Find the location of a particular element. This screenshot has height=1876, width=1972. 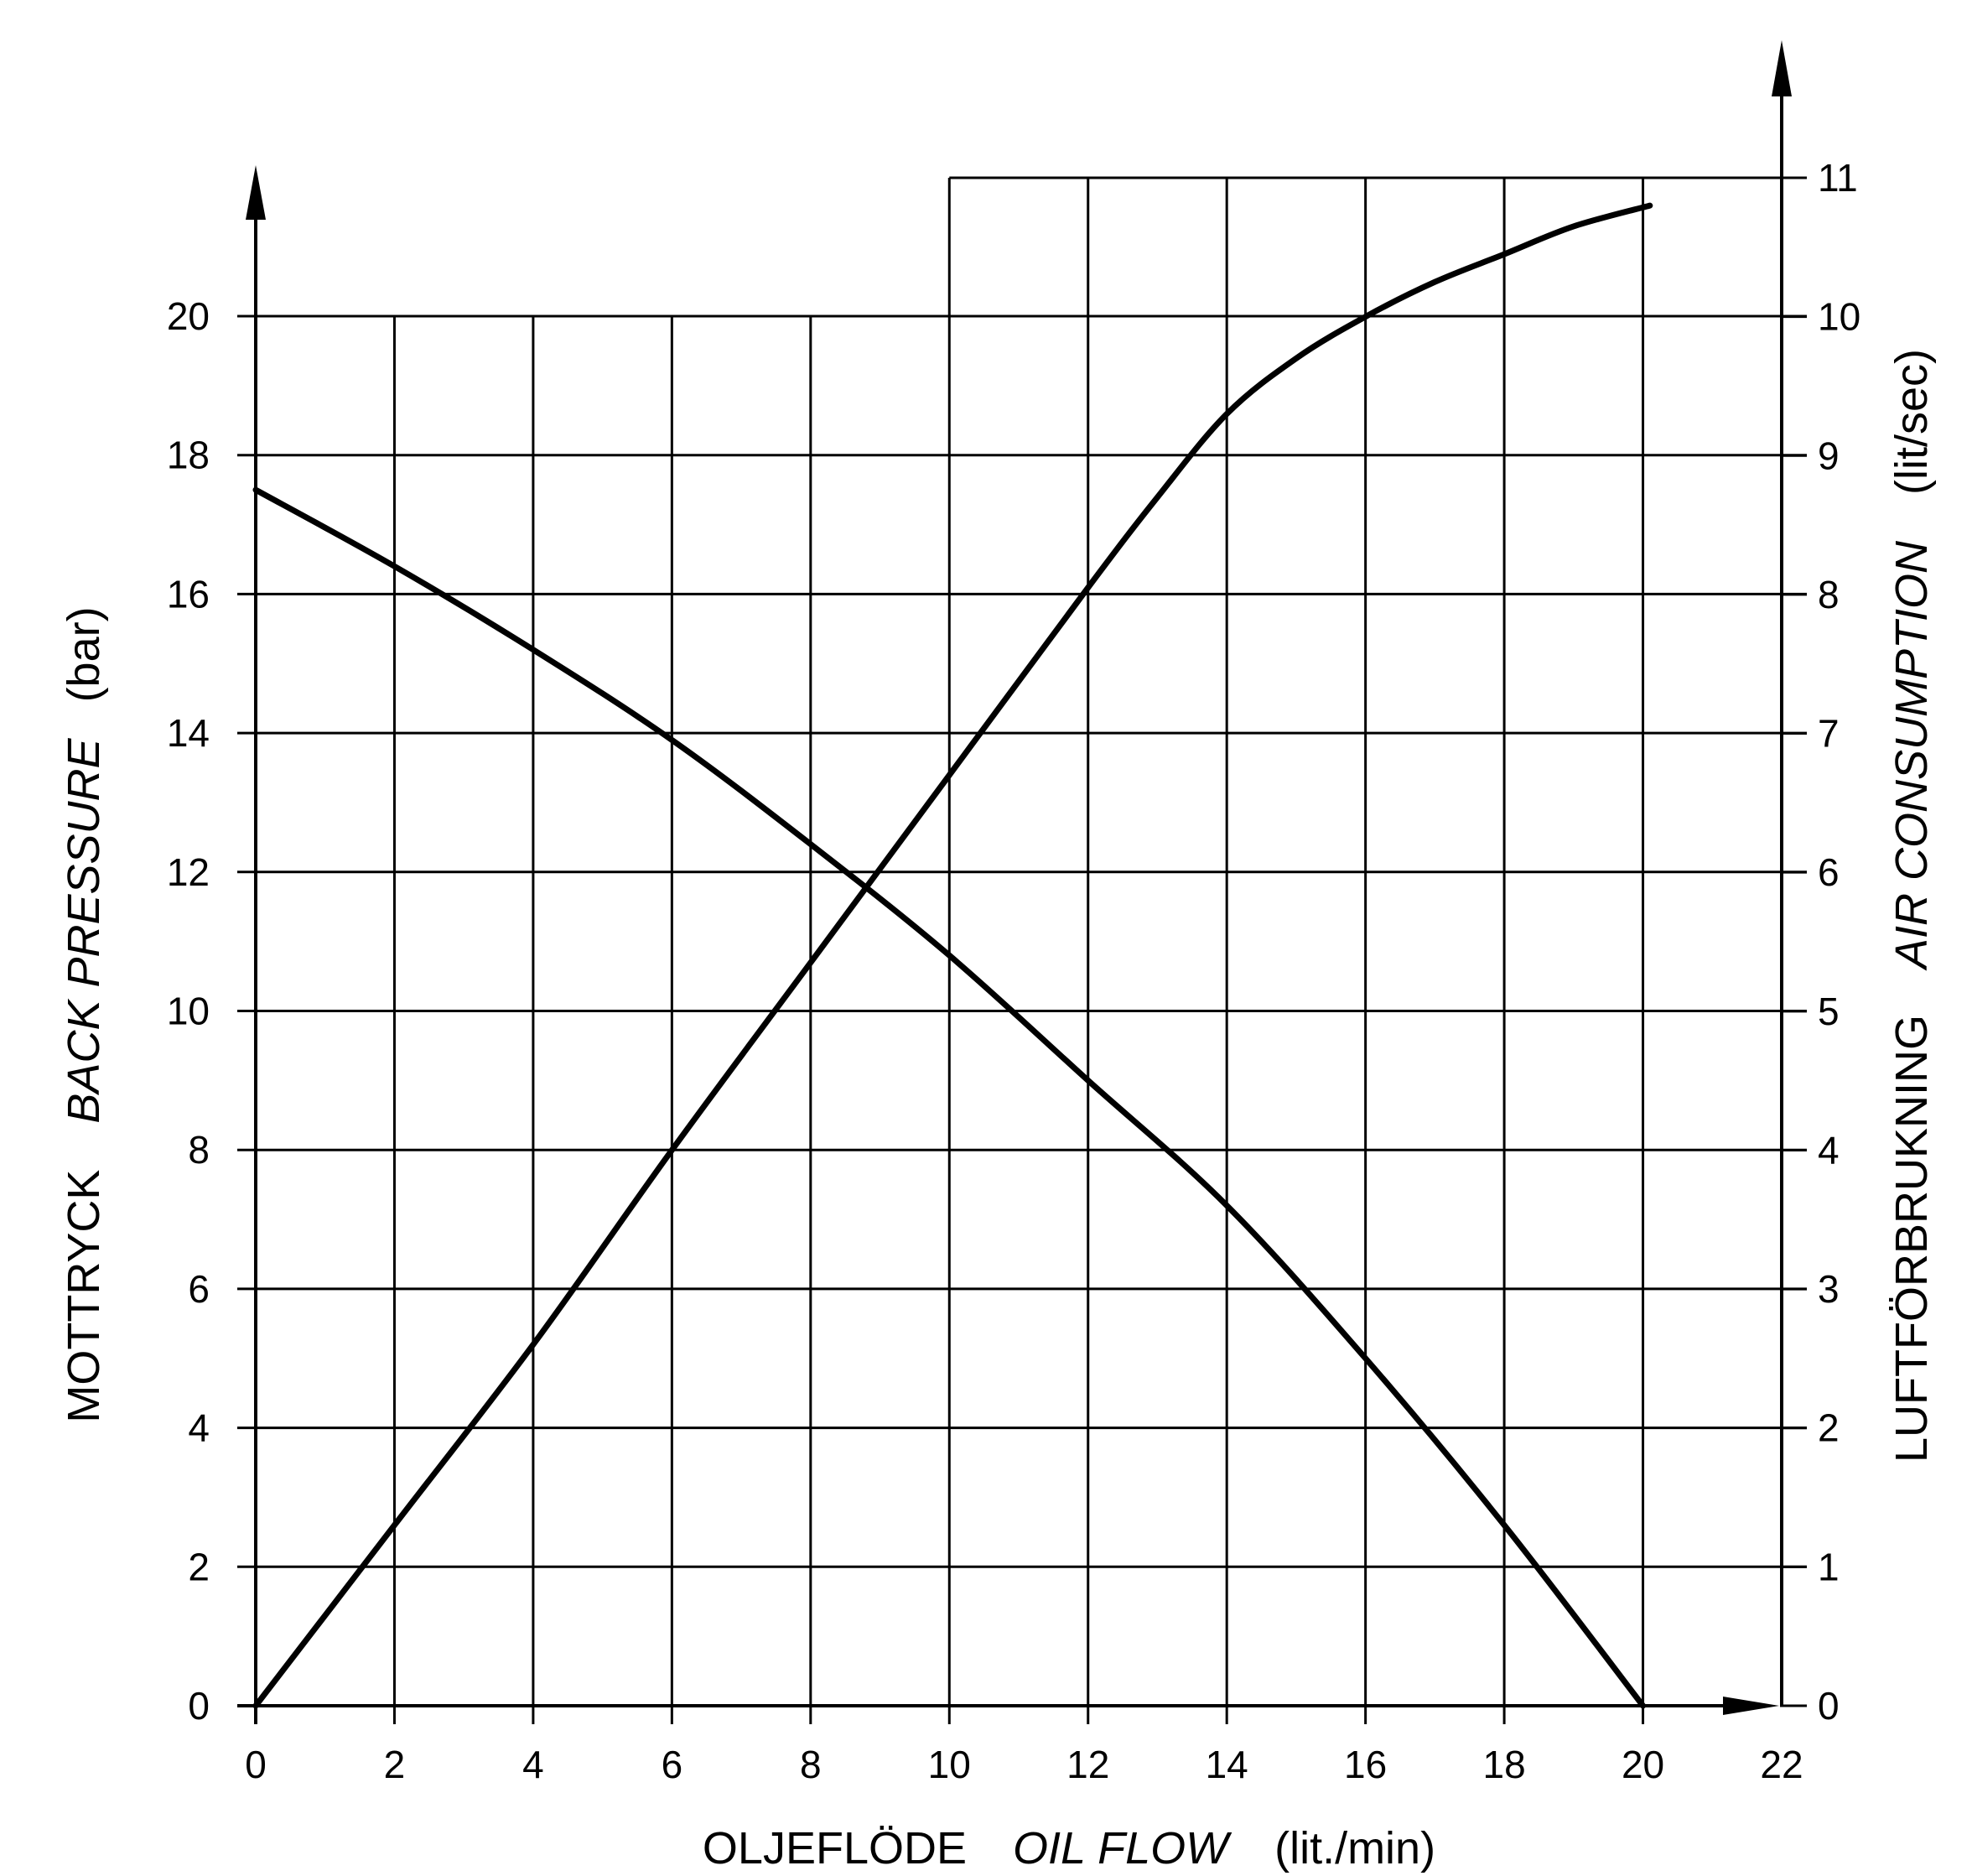

x-tick-label: 10 is located at coordinates (949, 1765).